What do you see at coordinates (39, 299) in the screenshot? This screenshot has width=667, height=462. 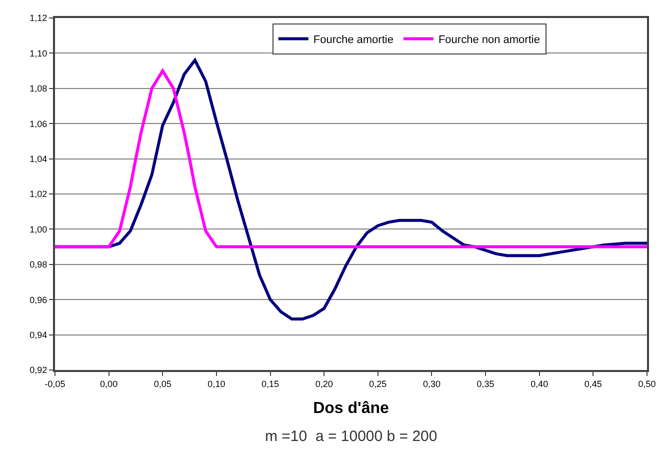 I see `y-tick-label: 0,96` at bounding box center [39, 299].